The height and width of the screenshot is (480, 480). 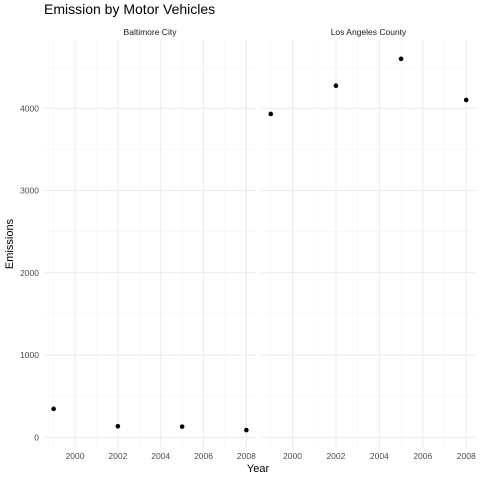 I want to click on facet-strip-label: Los Angeles County, so click(x=369, y=32).